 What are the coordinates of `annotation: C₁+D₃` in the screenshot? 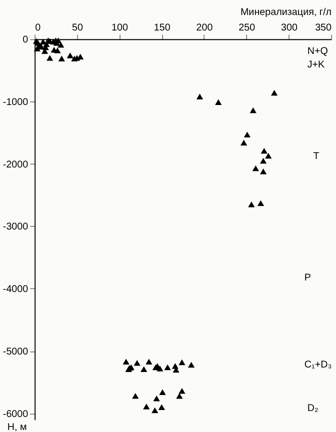 It's located at (318, 364).